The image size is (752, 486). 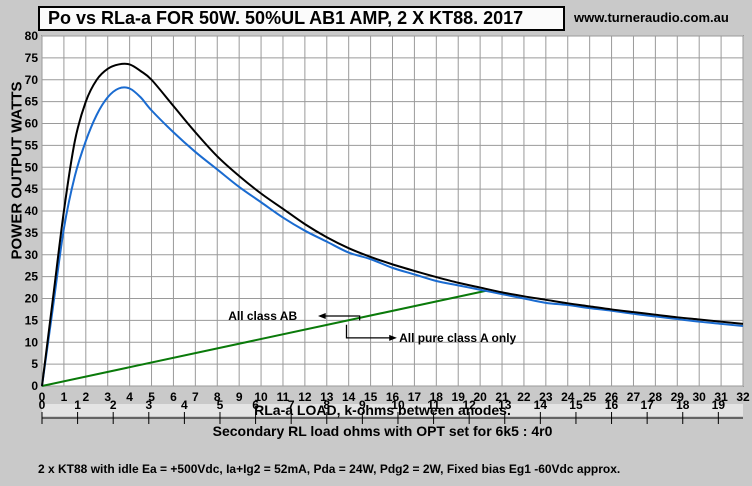 What do you see at coordinates (255, 405) in the screenshot?
I see `secondary-tick-label: 6` at bounding box center [255, 405].